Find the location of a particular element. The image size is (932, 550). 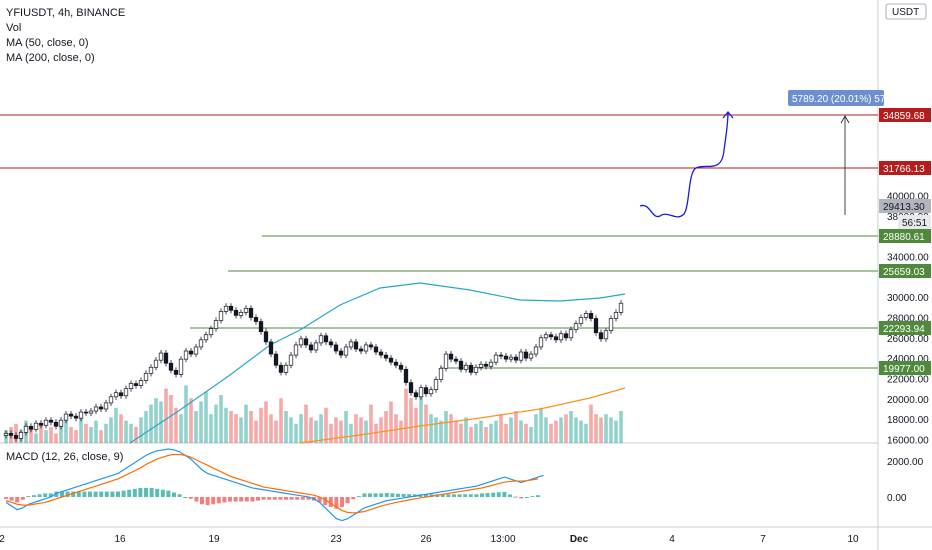

price-tick-label: 16000.00 is located at coordinates (908, 441).